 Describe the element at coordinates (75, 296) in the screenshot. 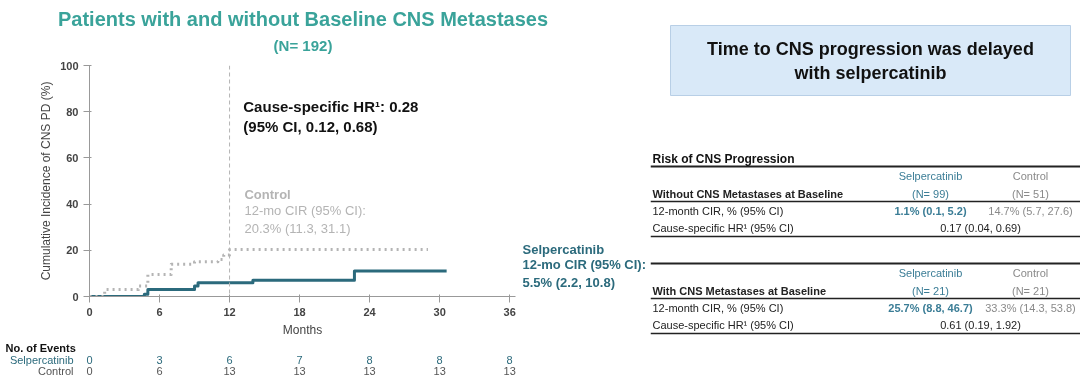

I see `y-tick-label: 0` at that location.